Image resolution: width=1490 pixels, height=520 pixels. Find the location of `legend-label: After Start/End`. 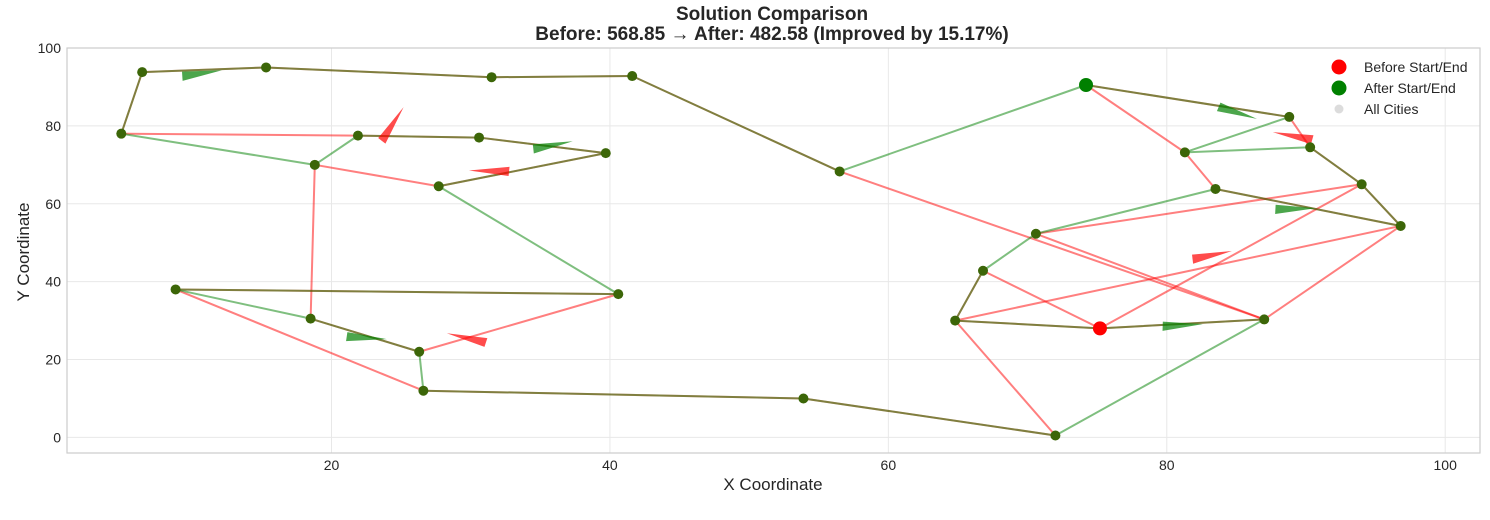

legend-label: After Start/End is located at coordinates (1410, 88).